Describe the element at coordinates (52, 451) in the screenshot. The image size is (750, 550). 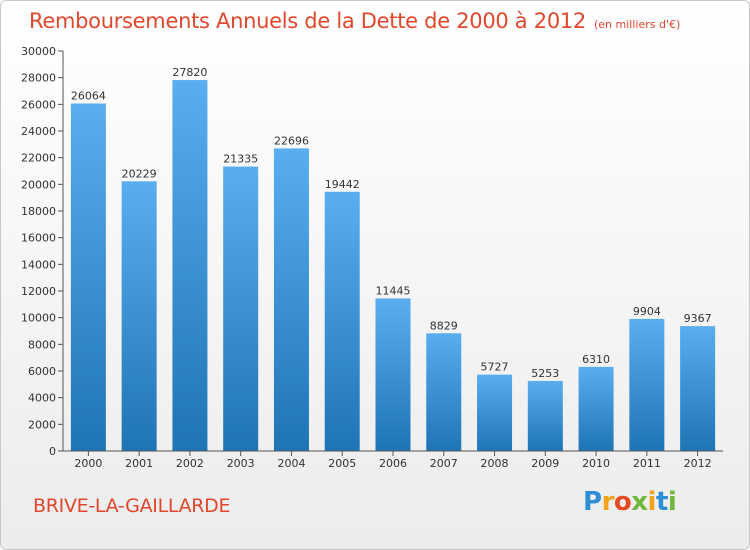
I see `y-tick-label: 0` at that location.